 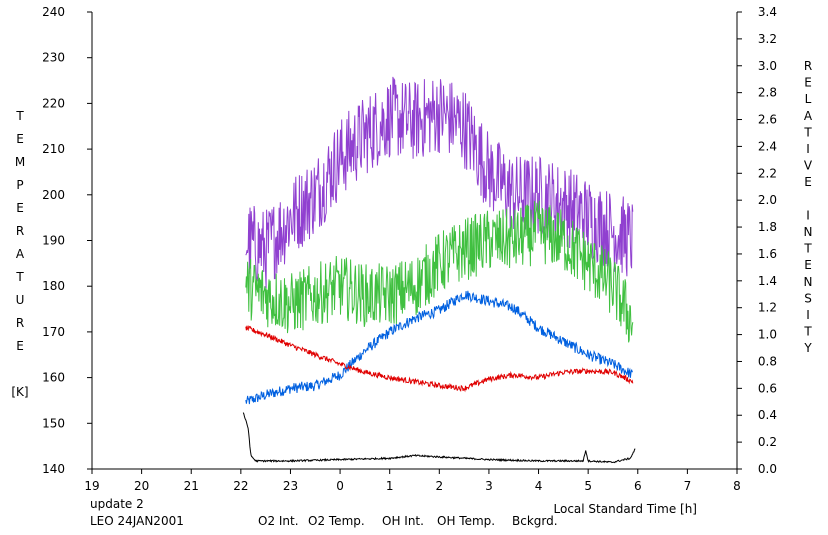 What do you see at coordinates (767, 146) in the screenshot?
I see `y-right-tick-label: 2.4` at bounding box center [767, 146].